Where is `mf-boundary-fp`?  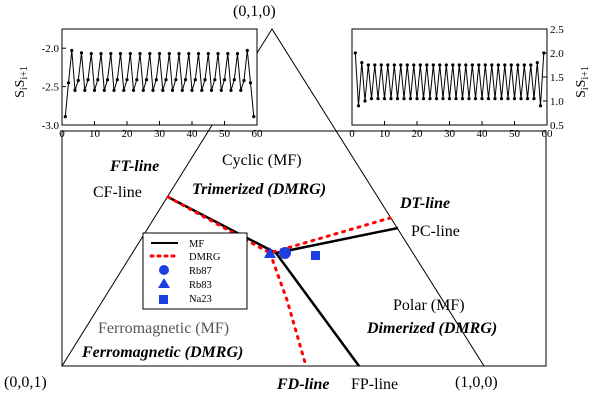 mf-boundary-fp is located at coordinates (317, 309).